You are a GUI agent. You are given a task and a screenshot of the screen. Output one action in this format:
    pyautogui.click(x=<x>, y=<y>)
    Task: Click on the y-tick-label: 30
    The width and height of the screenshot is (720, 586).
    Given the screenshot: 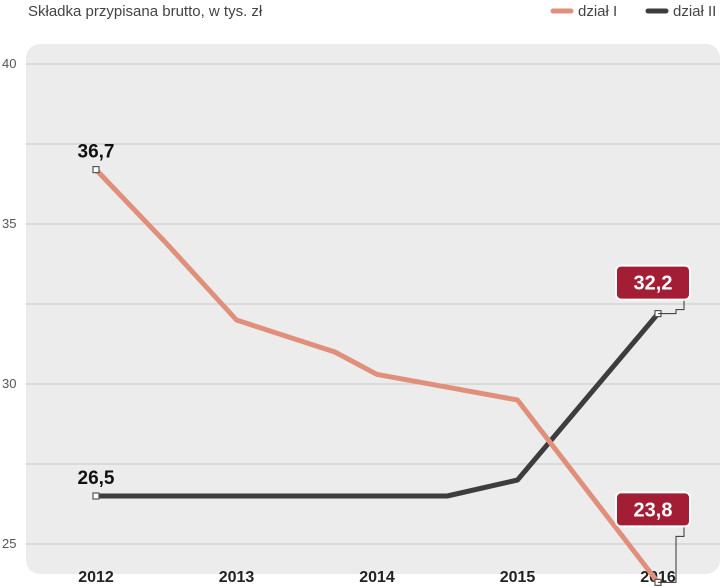 What is the action you would take?
    pyautogui.click(x=9, y=383)
    